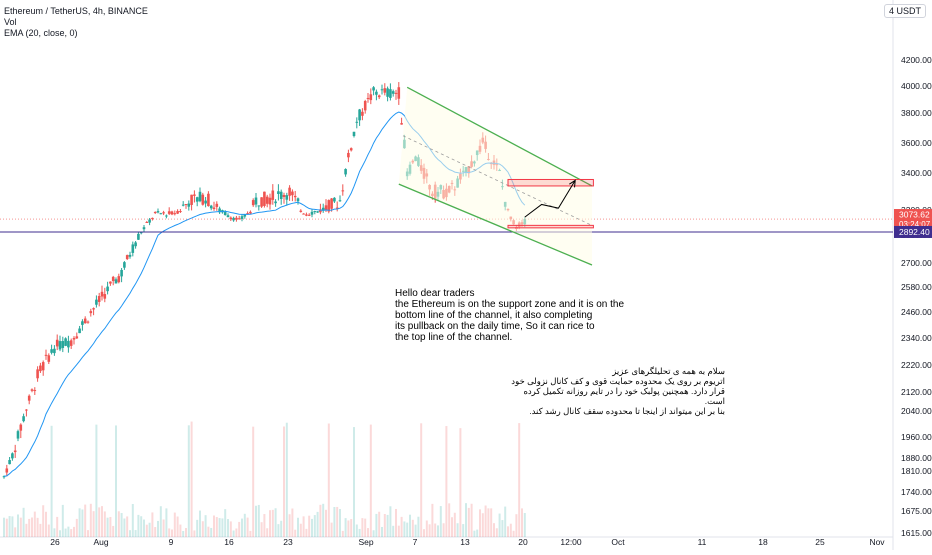  Describe the element at coordinates (915, 224) in the screenshot. I see `countdown-text: 03:24:07` at that location.